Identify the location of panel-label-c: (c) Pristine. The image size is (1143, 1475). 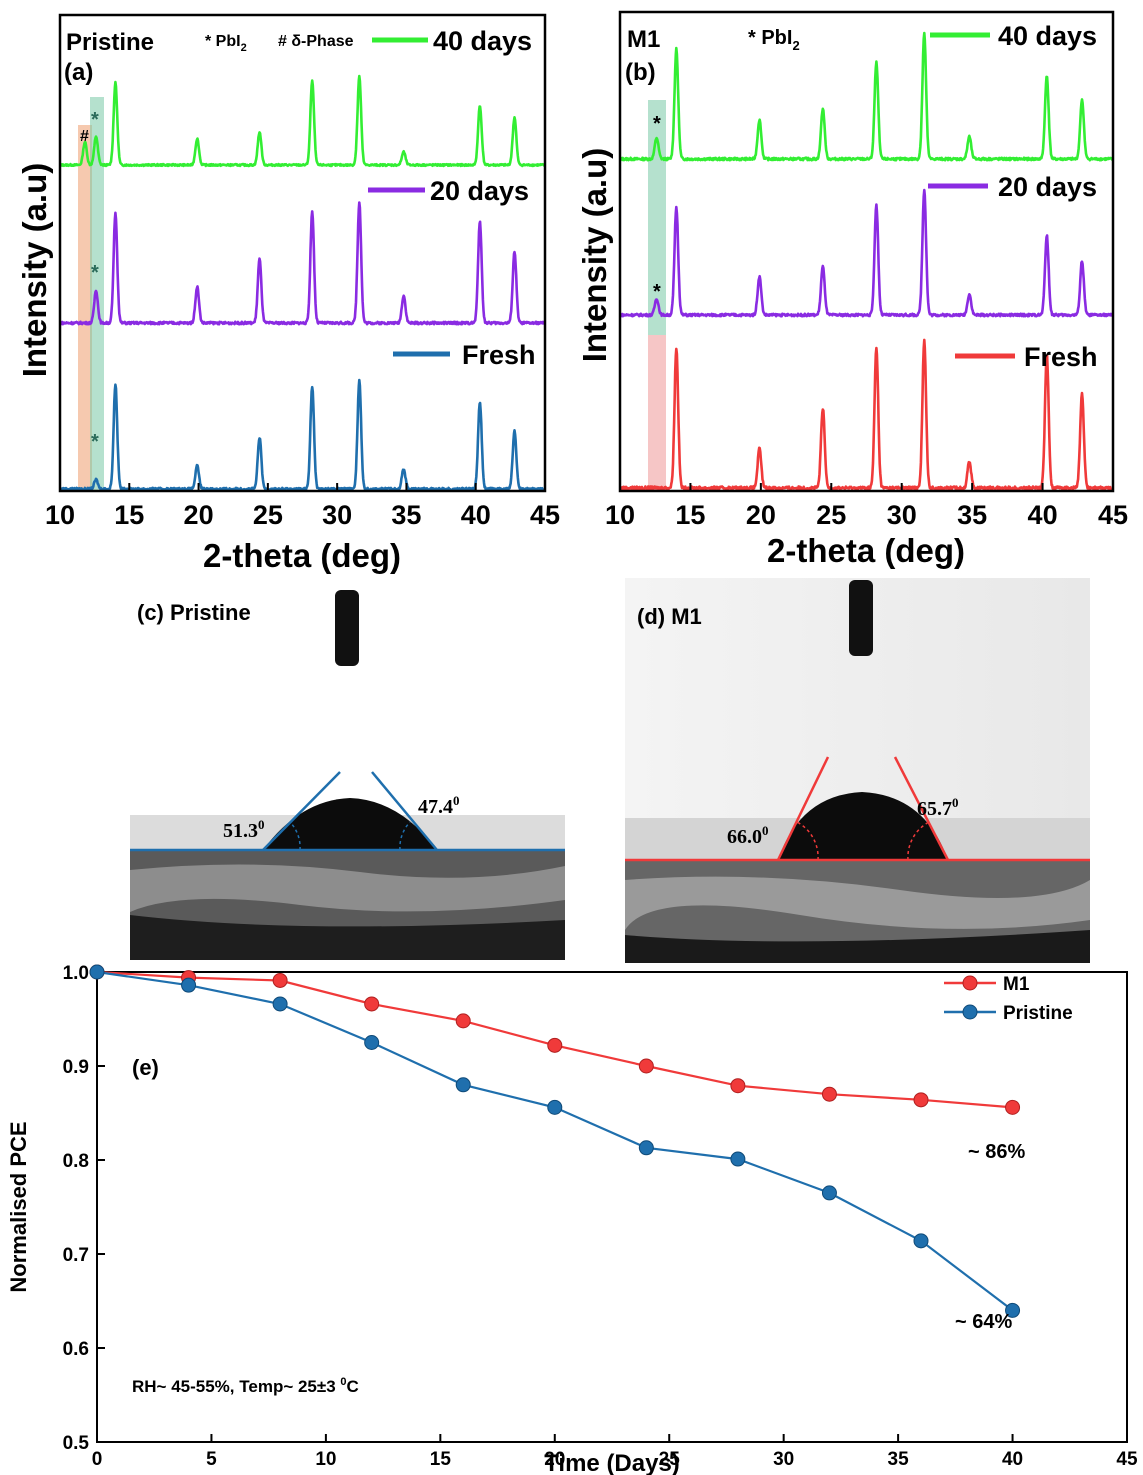
(194, 612).